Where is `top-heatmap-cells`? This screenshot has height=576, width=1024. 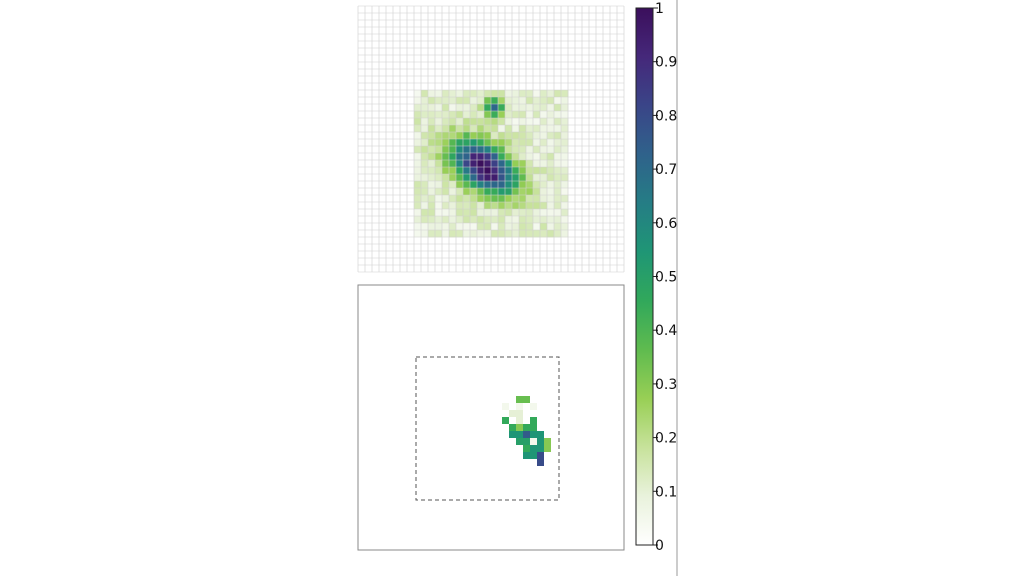
top-heatmap-cells is located at coordinates (491, 164).